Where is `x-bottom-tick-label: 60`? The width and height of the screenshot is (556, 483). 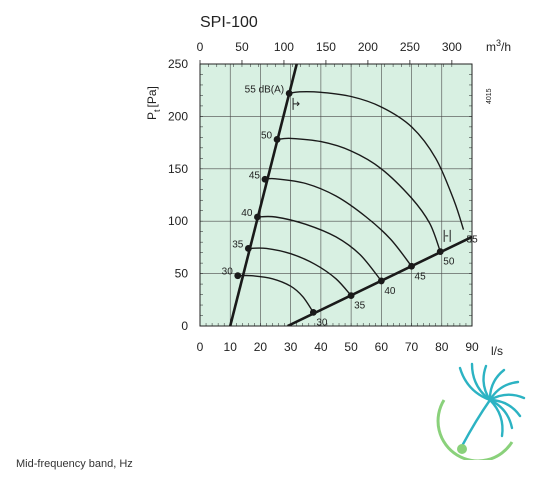
x-bottom-tick-label: 60 is located at coordinates (382, 347).